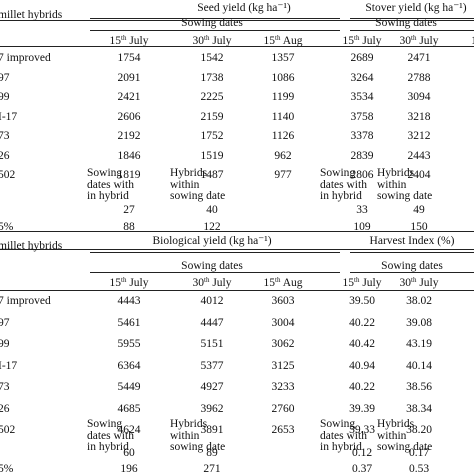 The width and height of the screenshot is (474, 476). I want to click on group-title: Seed yield (kg ha⁻¹), so click(244, 8).